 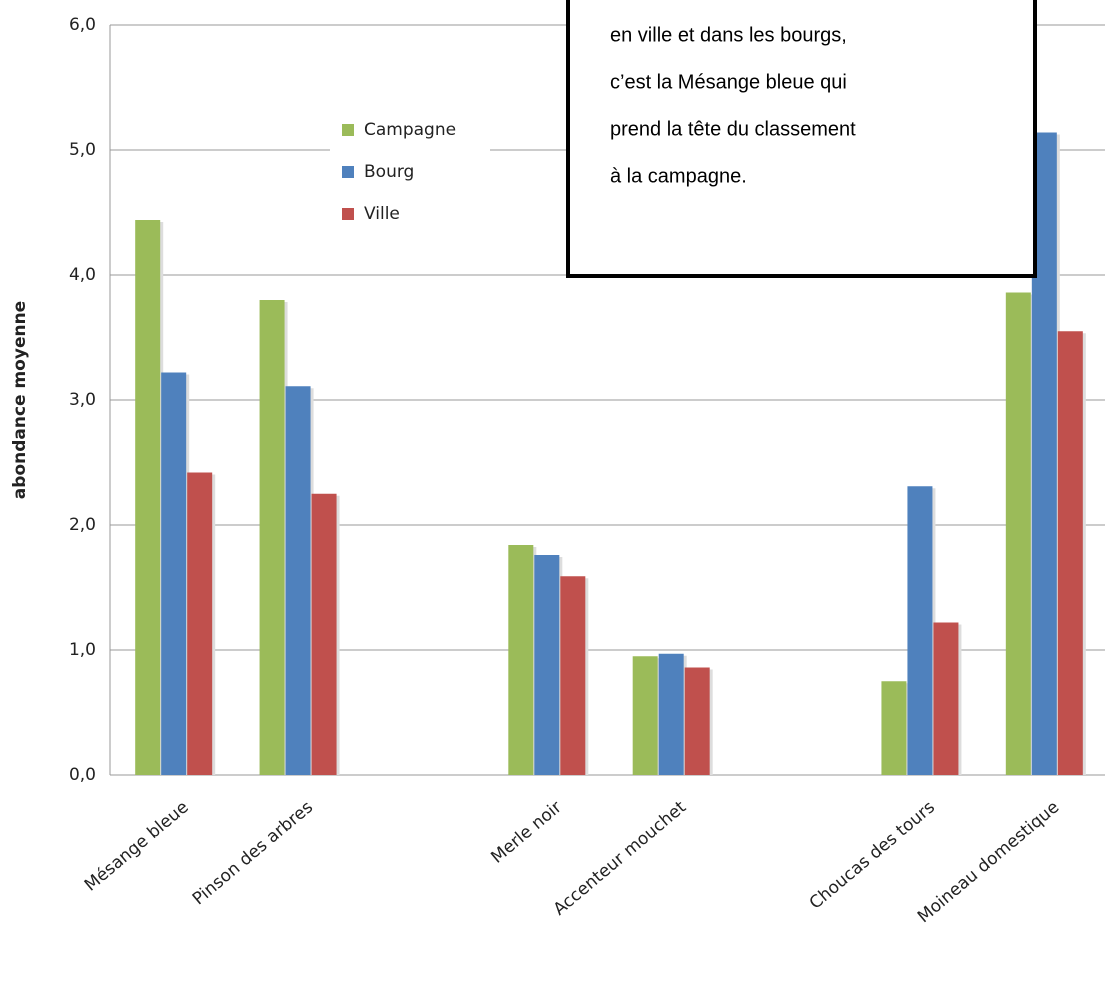 I want to click on legend-box, so click(x=410, y=172).